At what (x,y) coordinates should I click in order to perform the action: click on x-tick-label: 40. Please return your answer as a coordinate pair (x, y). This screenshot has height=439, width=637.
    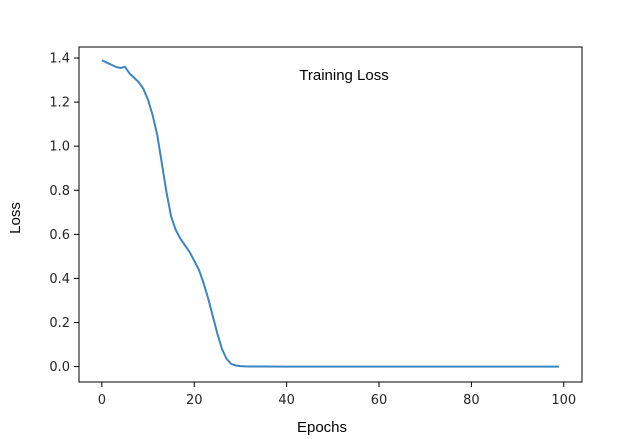
    Looking at the image, I should click on (286, 400).